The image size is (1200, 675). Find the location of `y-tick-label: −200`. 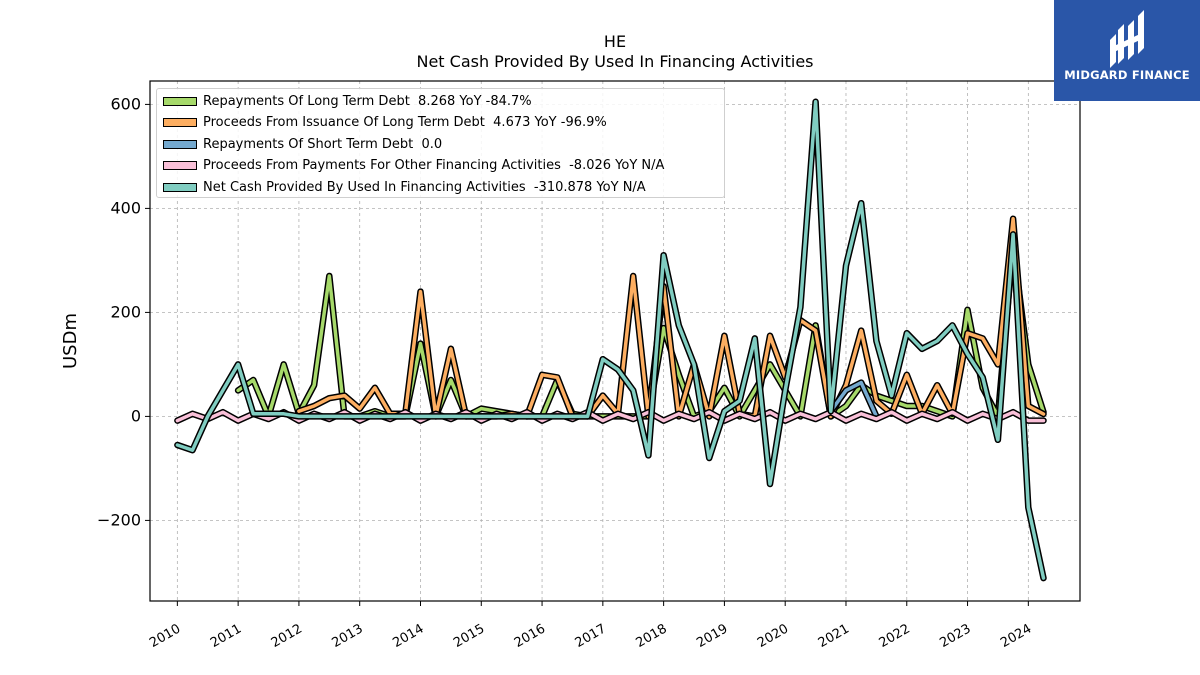

y-tick-label: −200 is located at coordinates (119, 519).